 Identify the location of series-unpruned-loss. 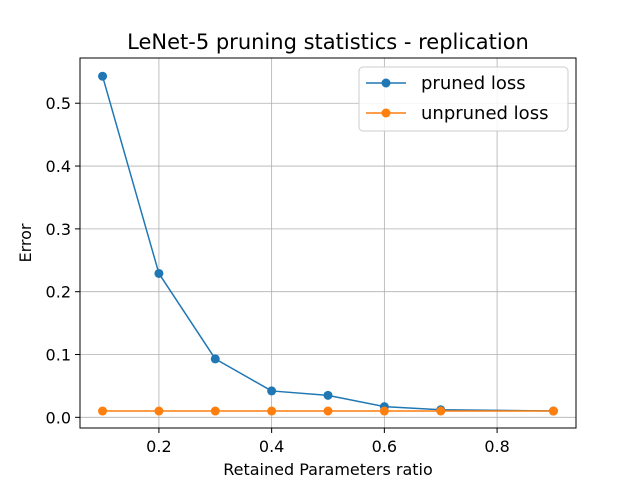
(328, 411).